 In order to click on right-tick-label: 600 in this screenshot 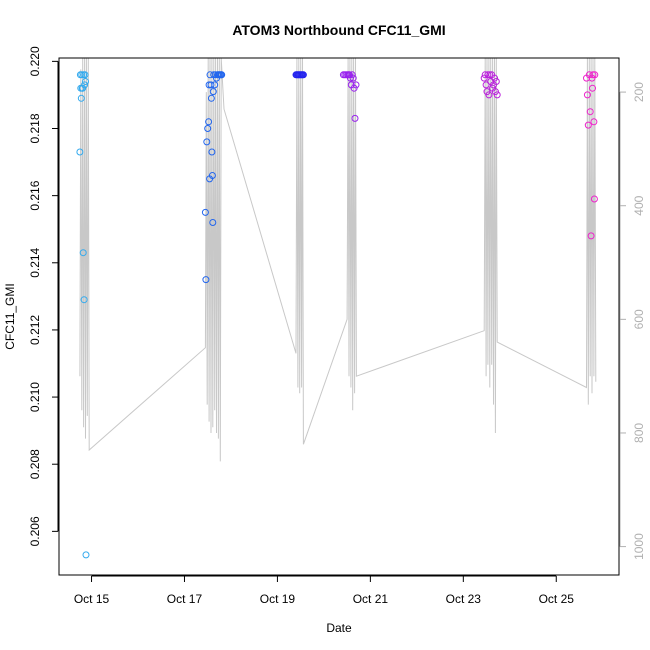, I will do `click(639, 319)`.